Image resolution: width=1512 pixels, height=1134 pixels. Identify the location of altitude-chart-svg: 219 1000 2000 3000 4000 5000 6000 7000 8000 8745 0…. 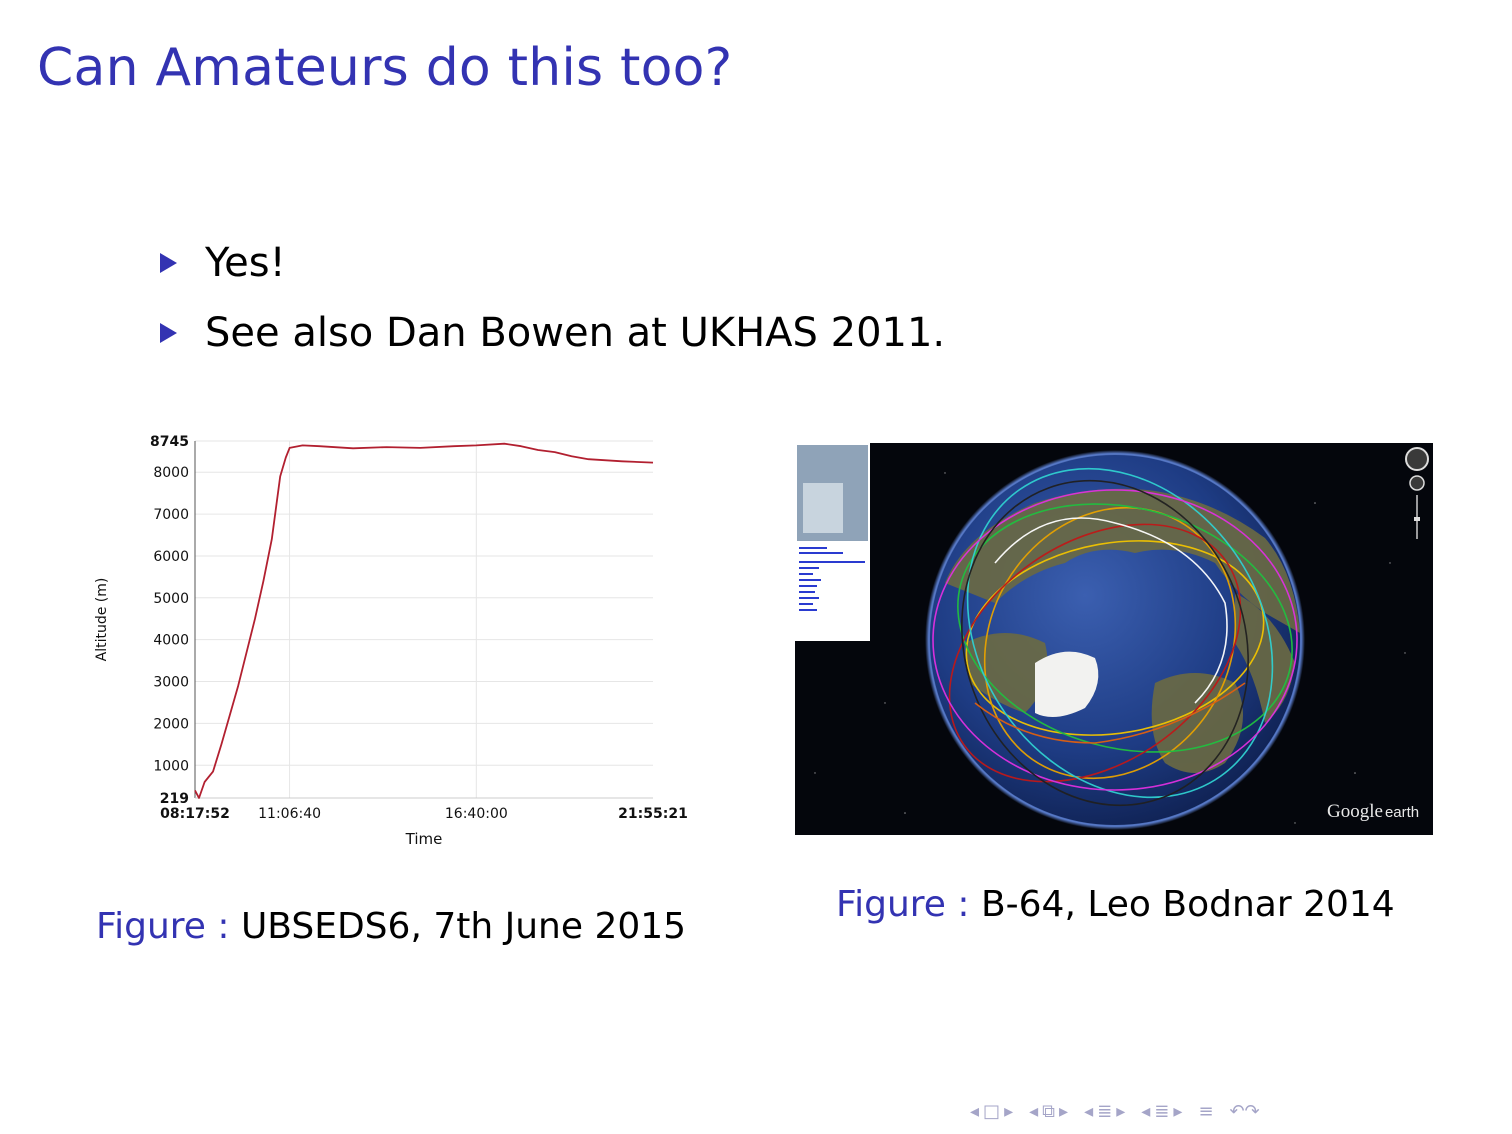
(391, 641).